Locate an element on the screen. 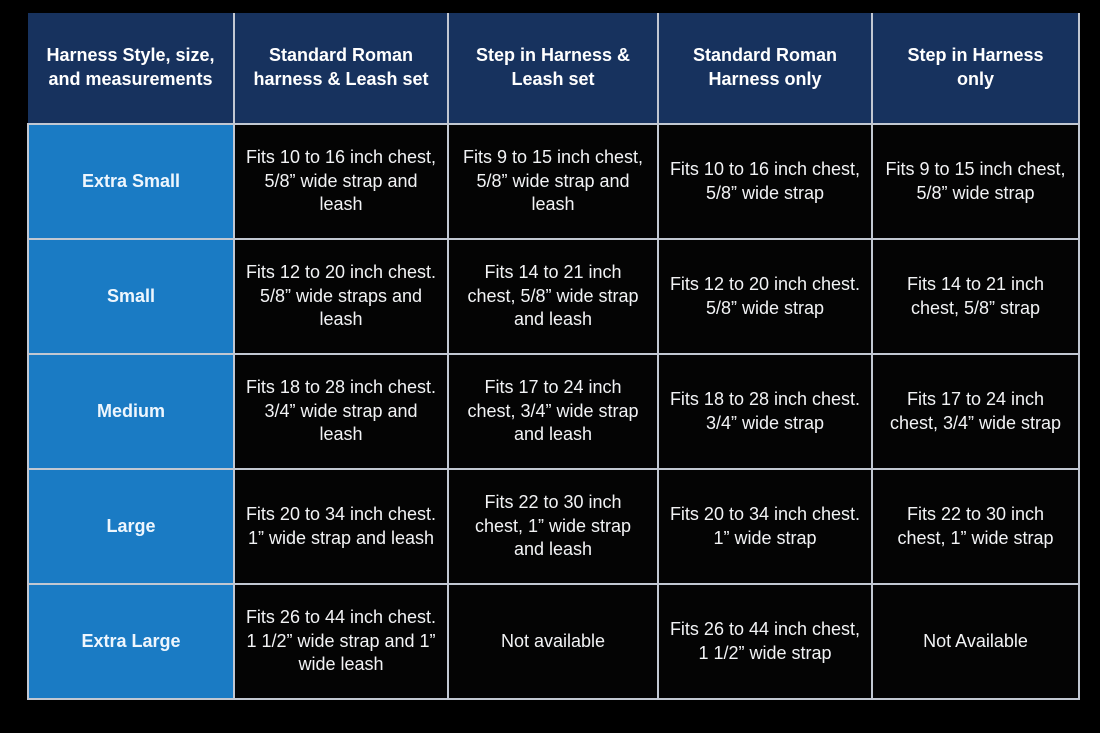 The image size is (1100, 733). header-cell-roman-only: Standard Roman Harness only is located at coordinates (765, 69).